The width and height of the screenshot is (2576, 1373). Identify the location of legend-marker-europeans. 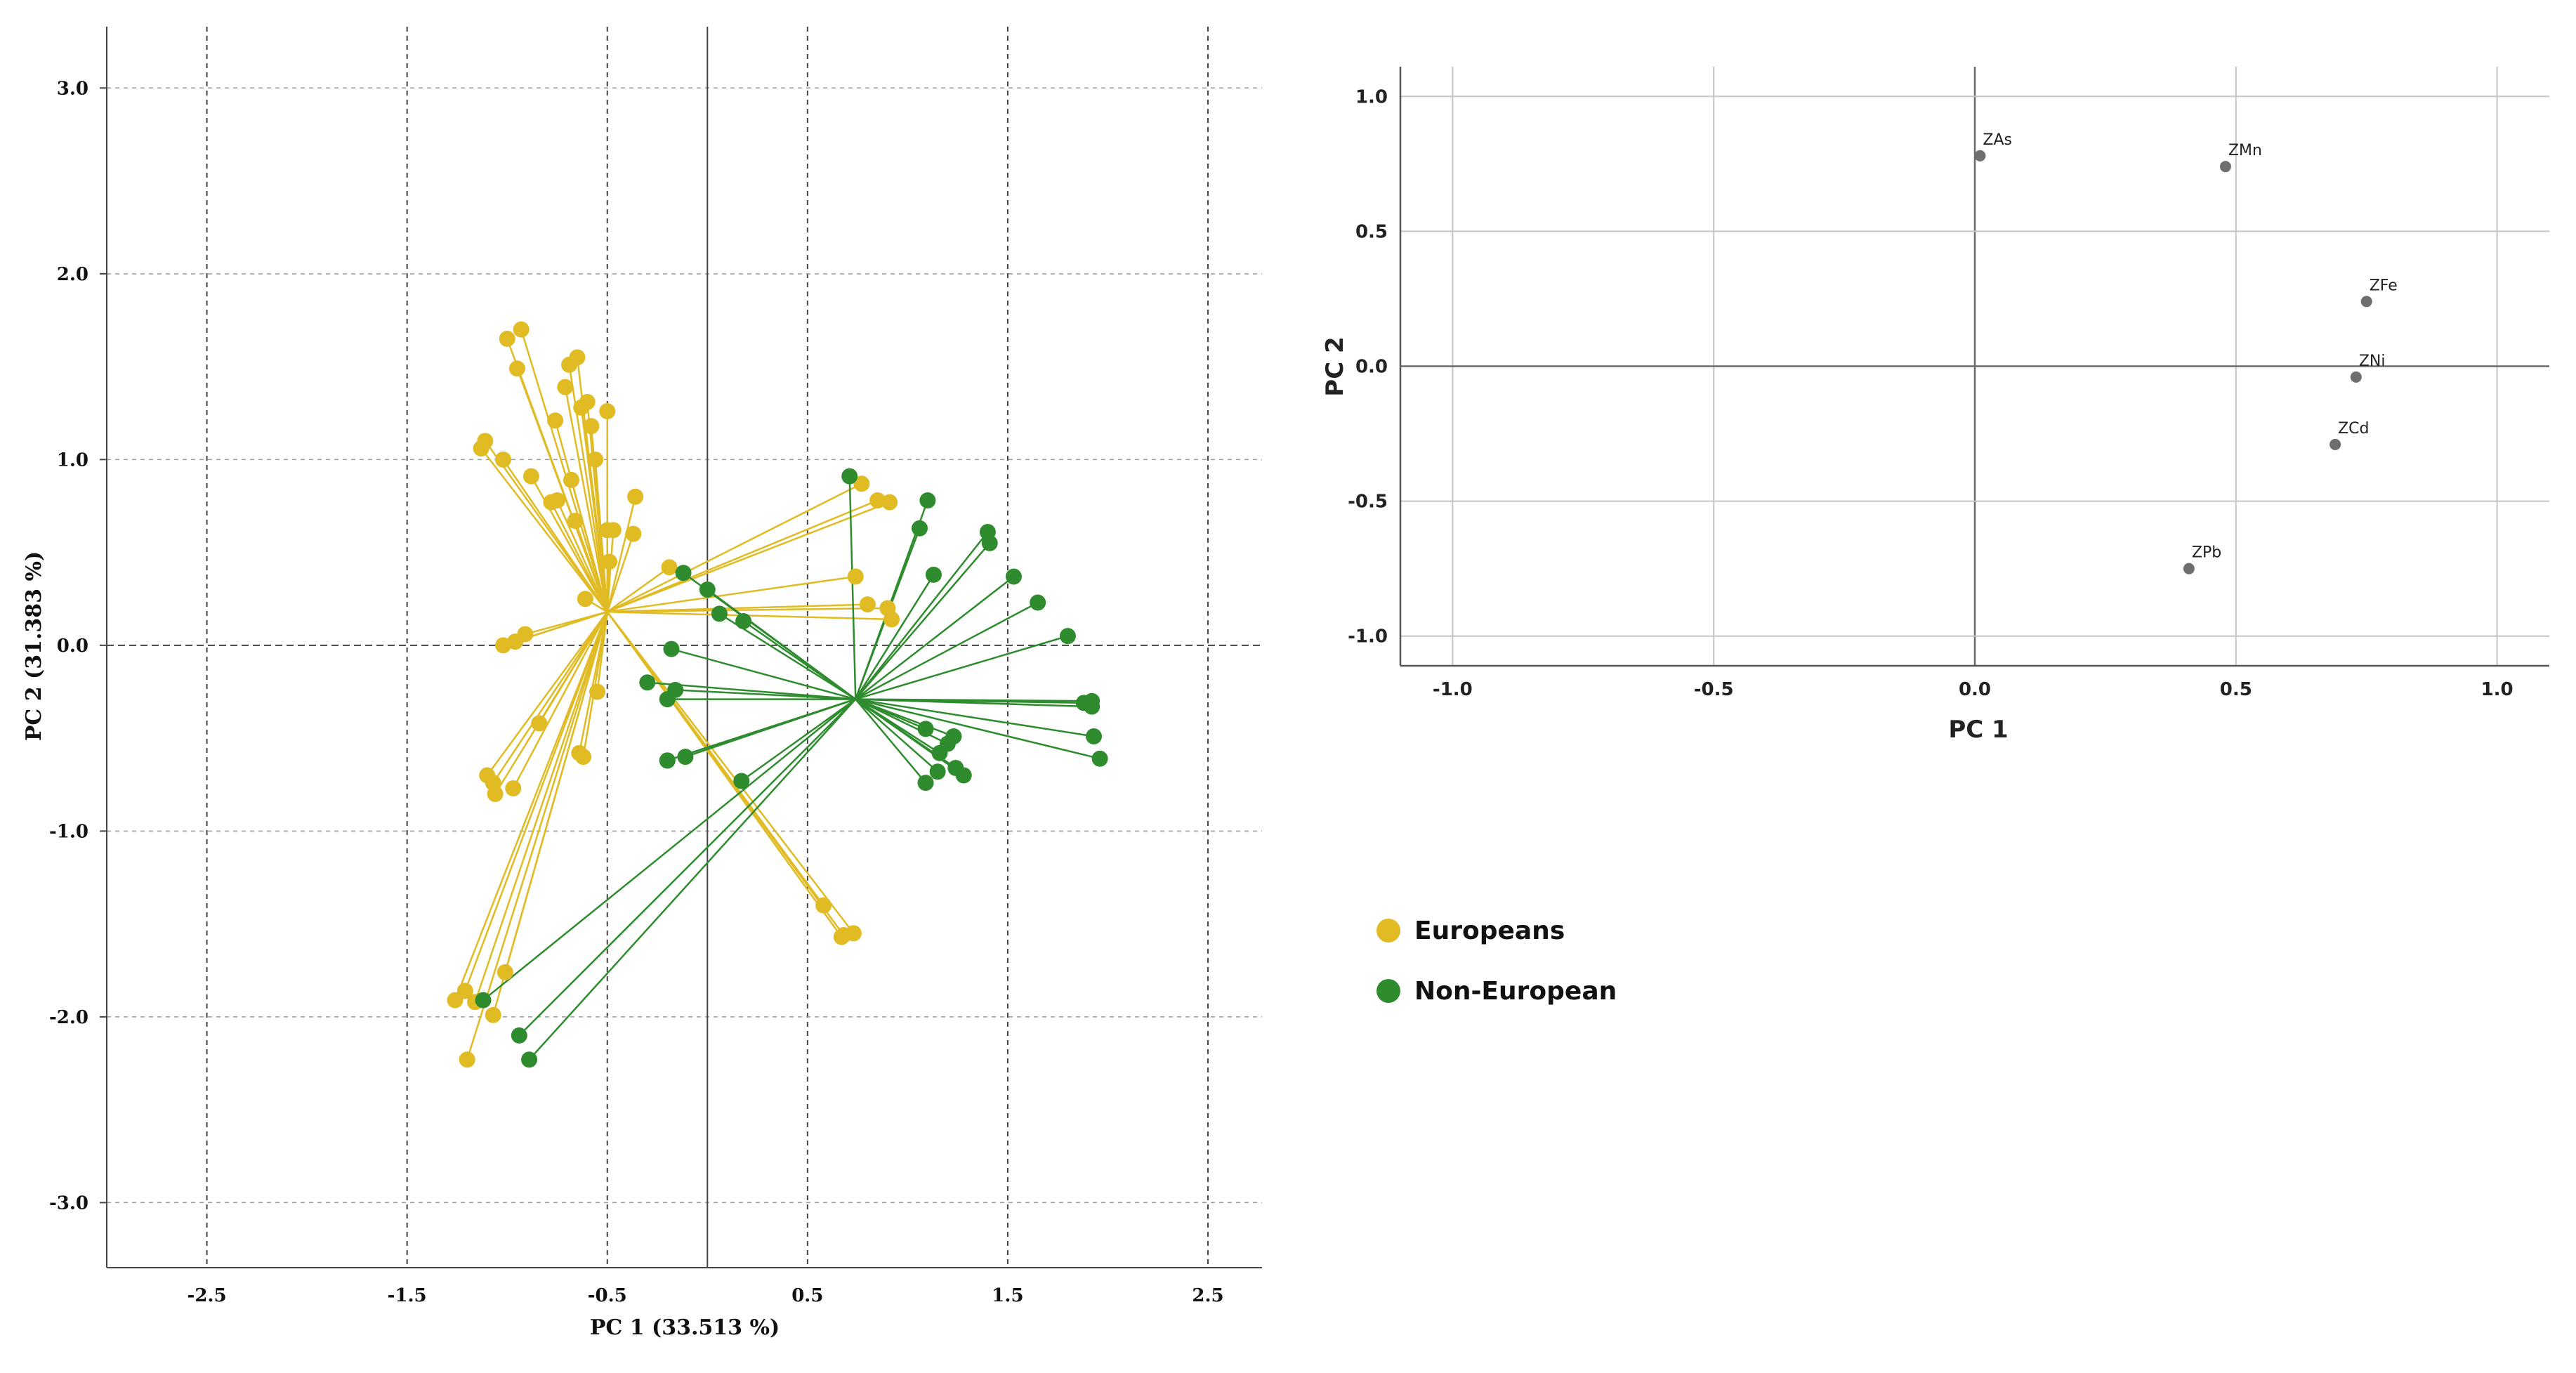
(1388, 930).